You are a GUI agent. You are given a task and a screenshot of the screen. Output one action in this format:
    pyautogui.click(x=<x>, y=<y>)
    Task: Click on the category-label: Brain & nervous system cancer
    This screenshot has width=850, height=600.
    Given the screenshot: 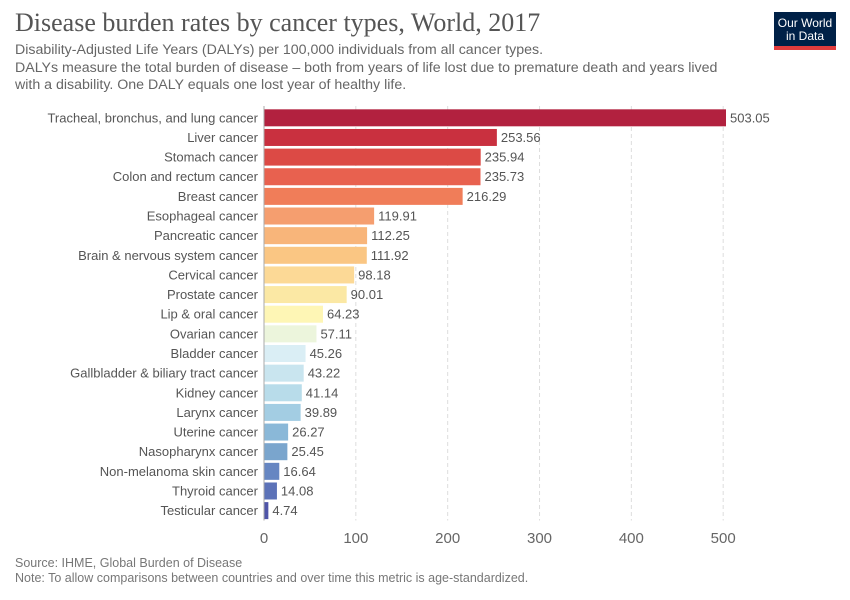 What is the action you would take?
    pyautogui.click(x=168, y=255)
    